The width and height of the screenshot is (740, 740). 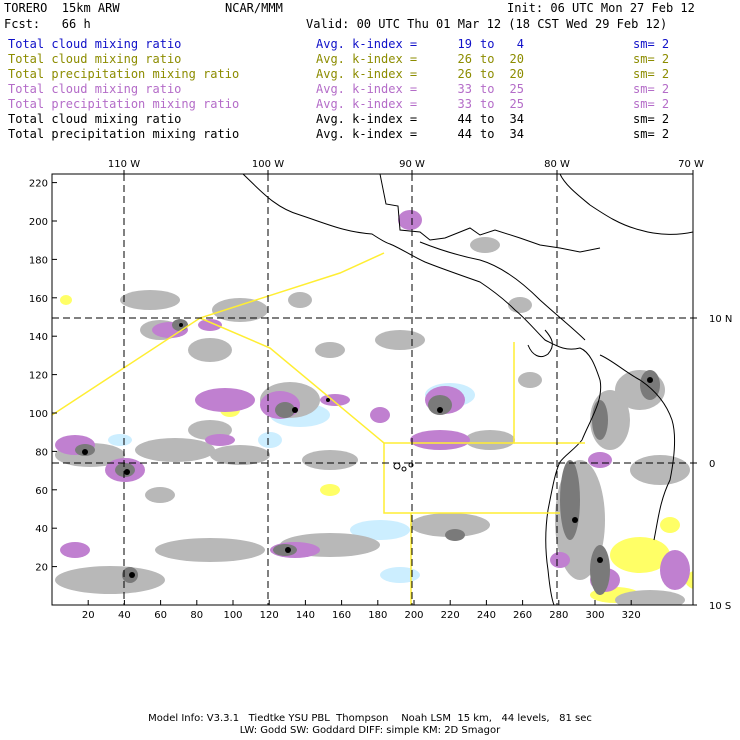 I want to click on x-tick-label: 300, so click(x=594, y=615).